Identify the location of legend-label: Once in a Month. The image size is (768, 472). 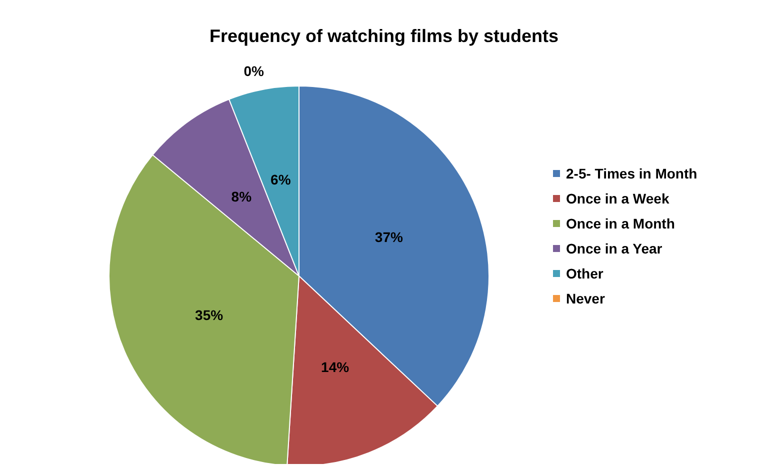
(620, 224).